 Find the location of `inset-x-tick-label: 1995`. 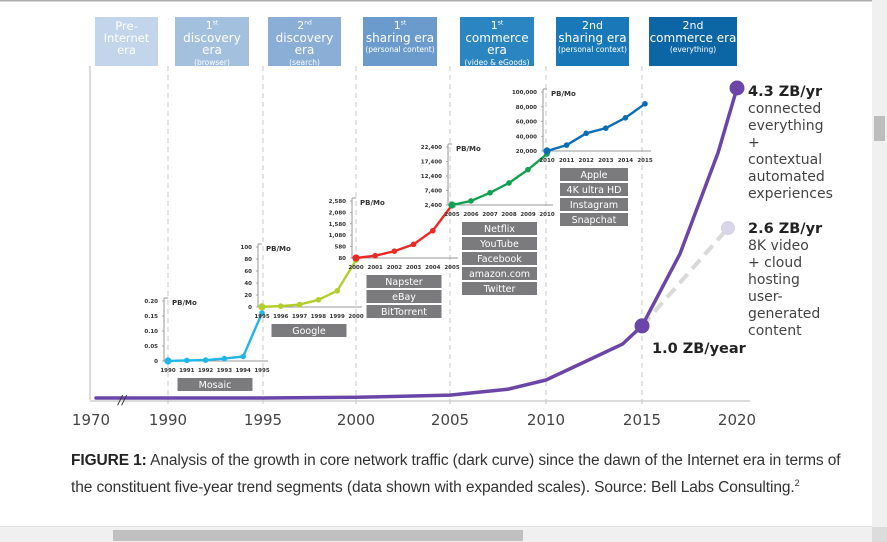

inset-x-tick-label: 1995 is located at coordinates (261, 317).